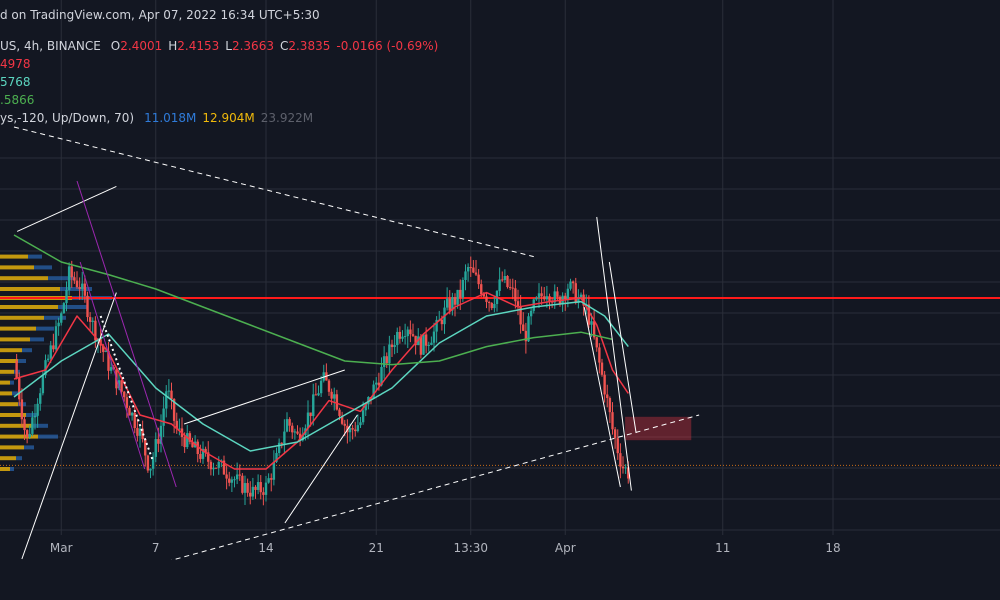 The width and height of the screenshot is (1000, 600). Describe the element at coordinates (112, 365) in the screenshot. I see `falling-channel-lower` at that location.